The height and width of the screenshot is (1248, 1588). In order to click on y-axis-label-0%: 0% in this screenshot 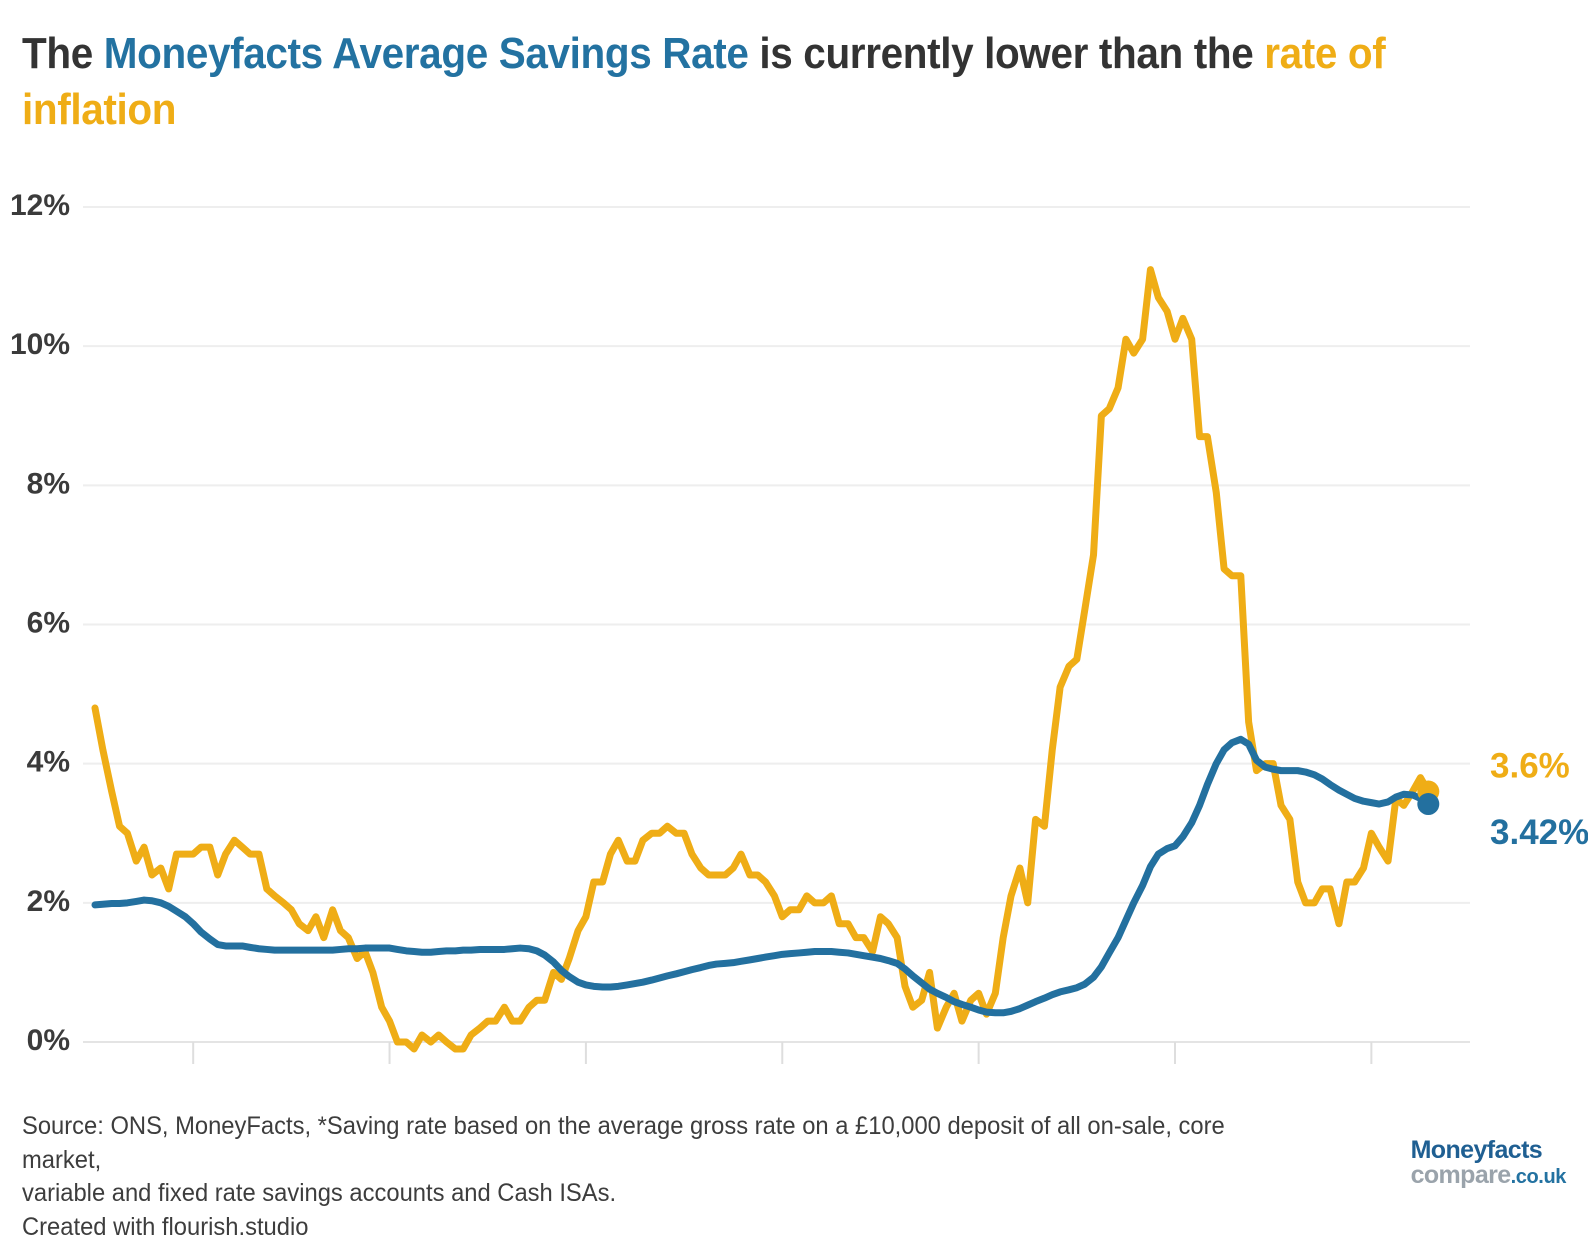, I will do `click(48, 1040)`.